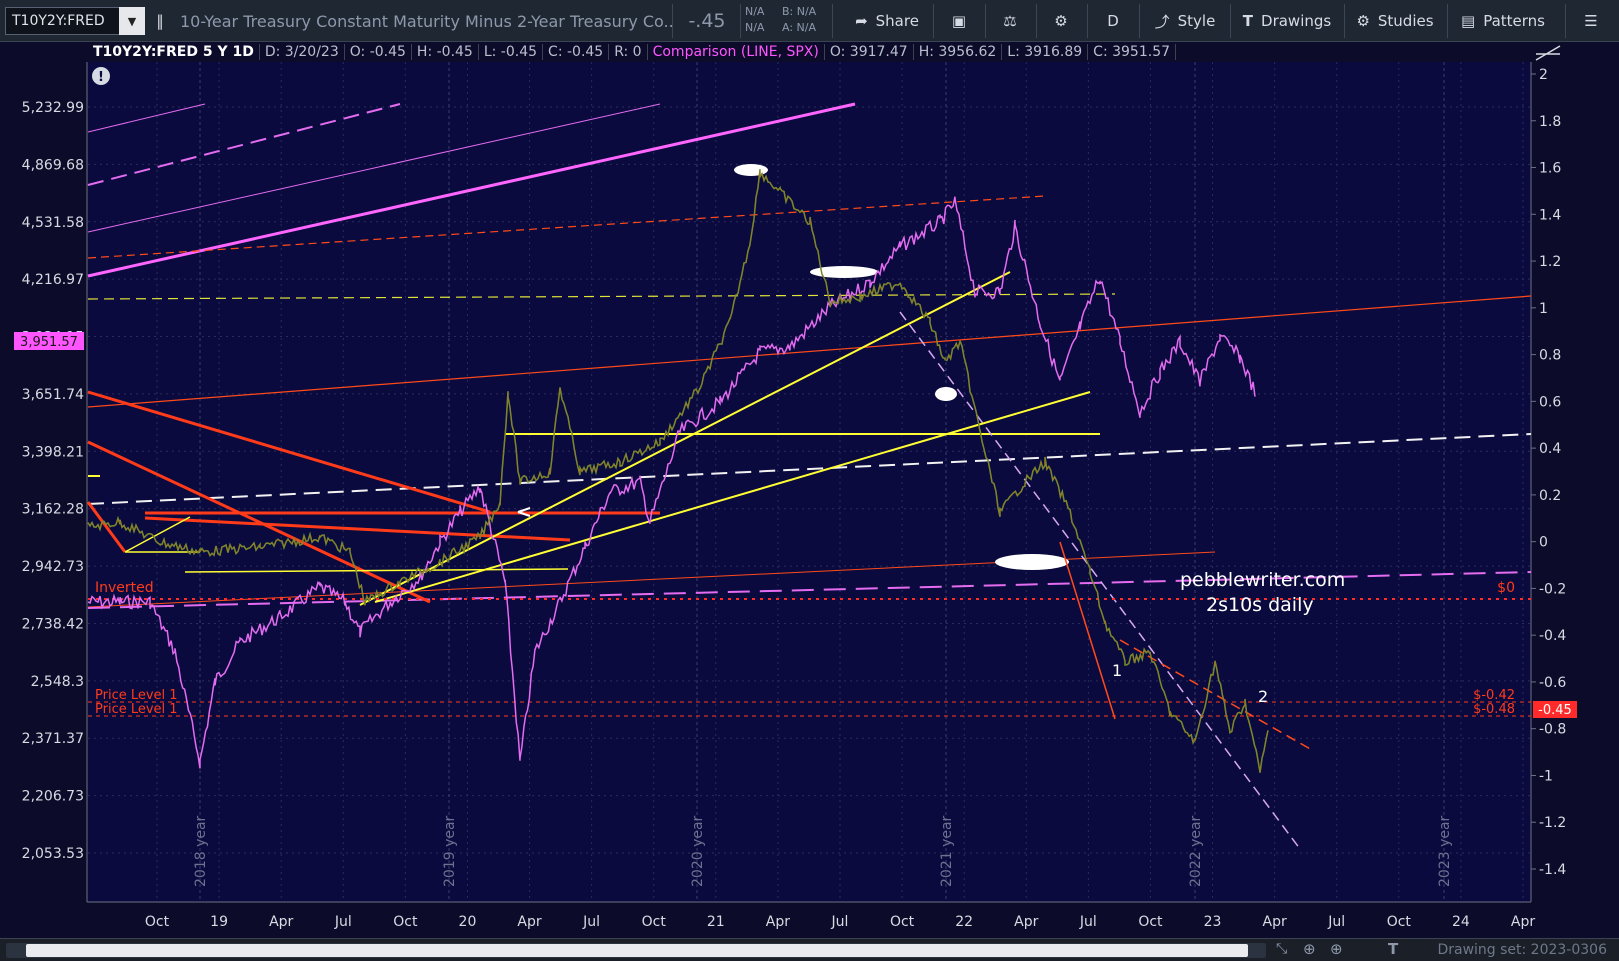 The width and height of the screenshot is (1619, 961). I want to click on left-axis-tick: 4,869.68, so click(53, 165).